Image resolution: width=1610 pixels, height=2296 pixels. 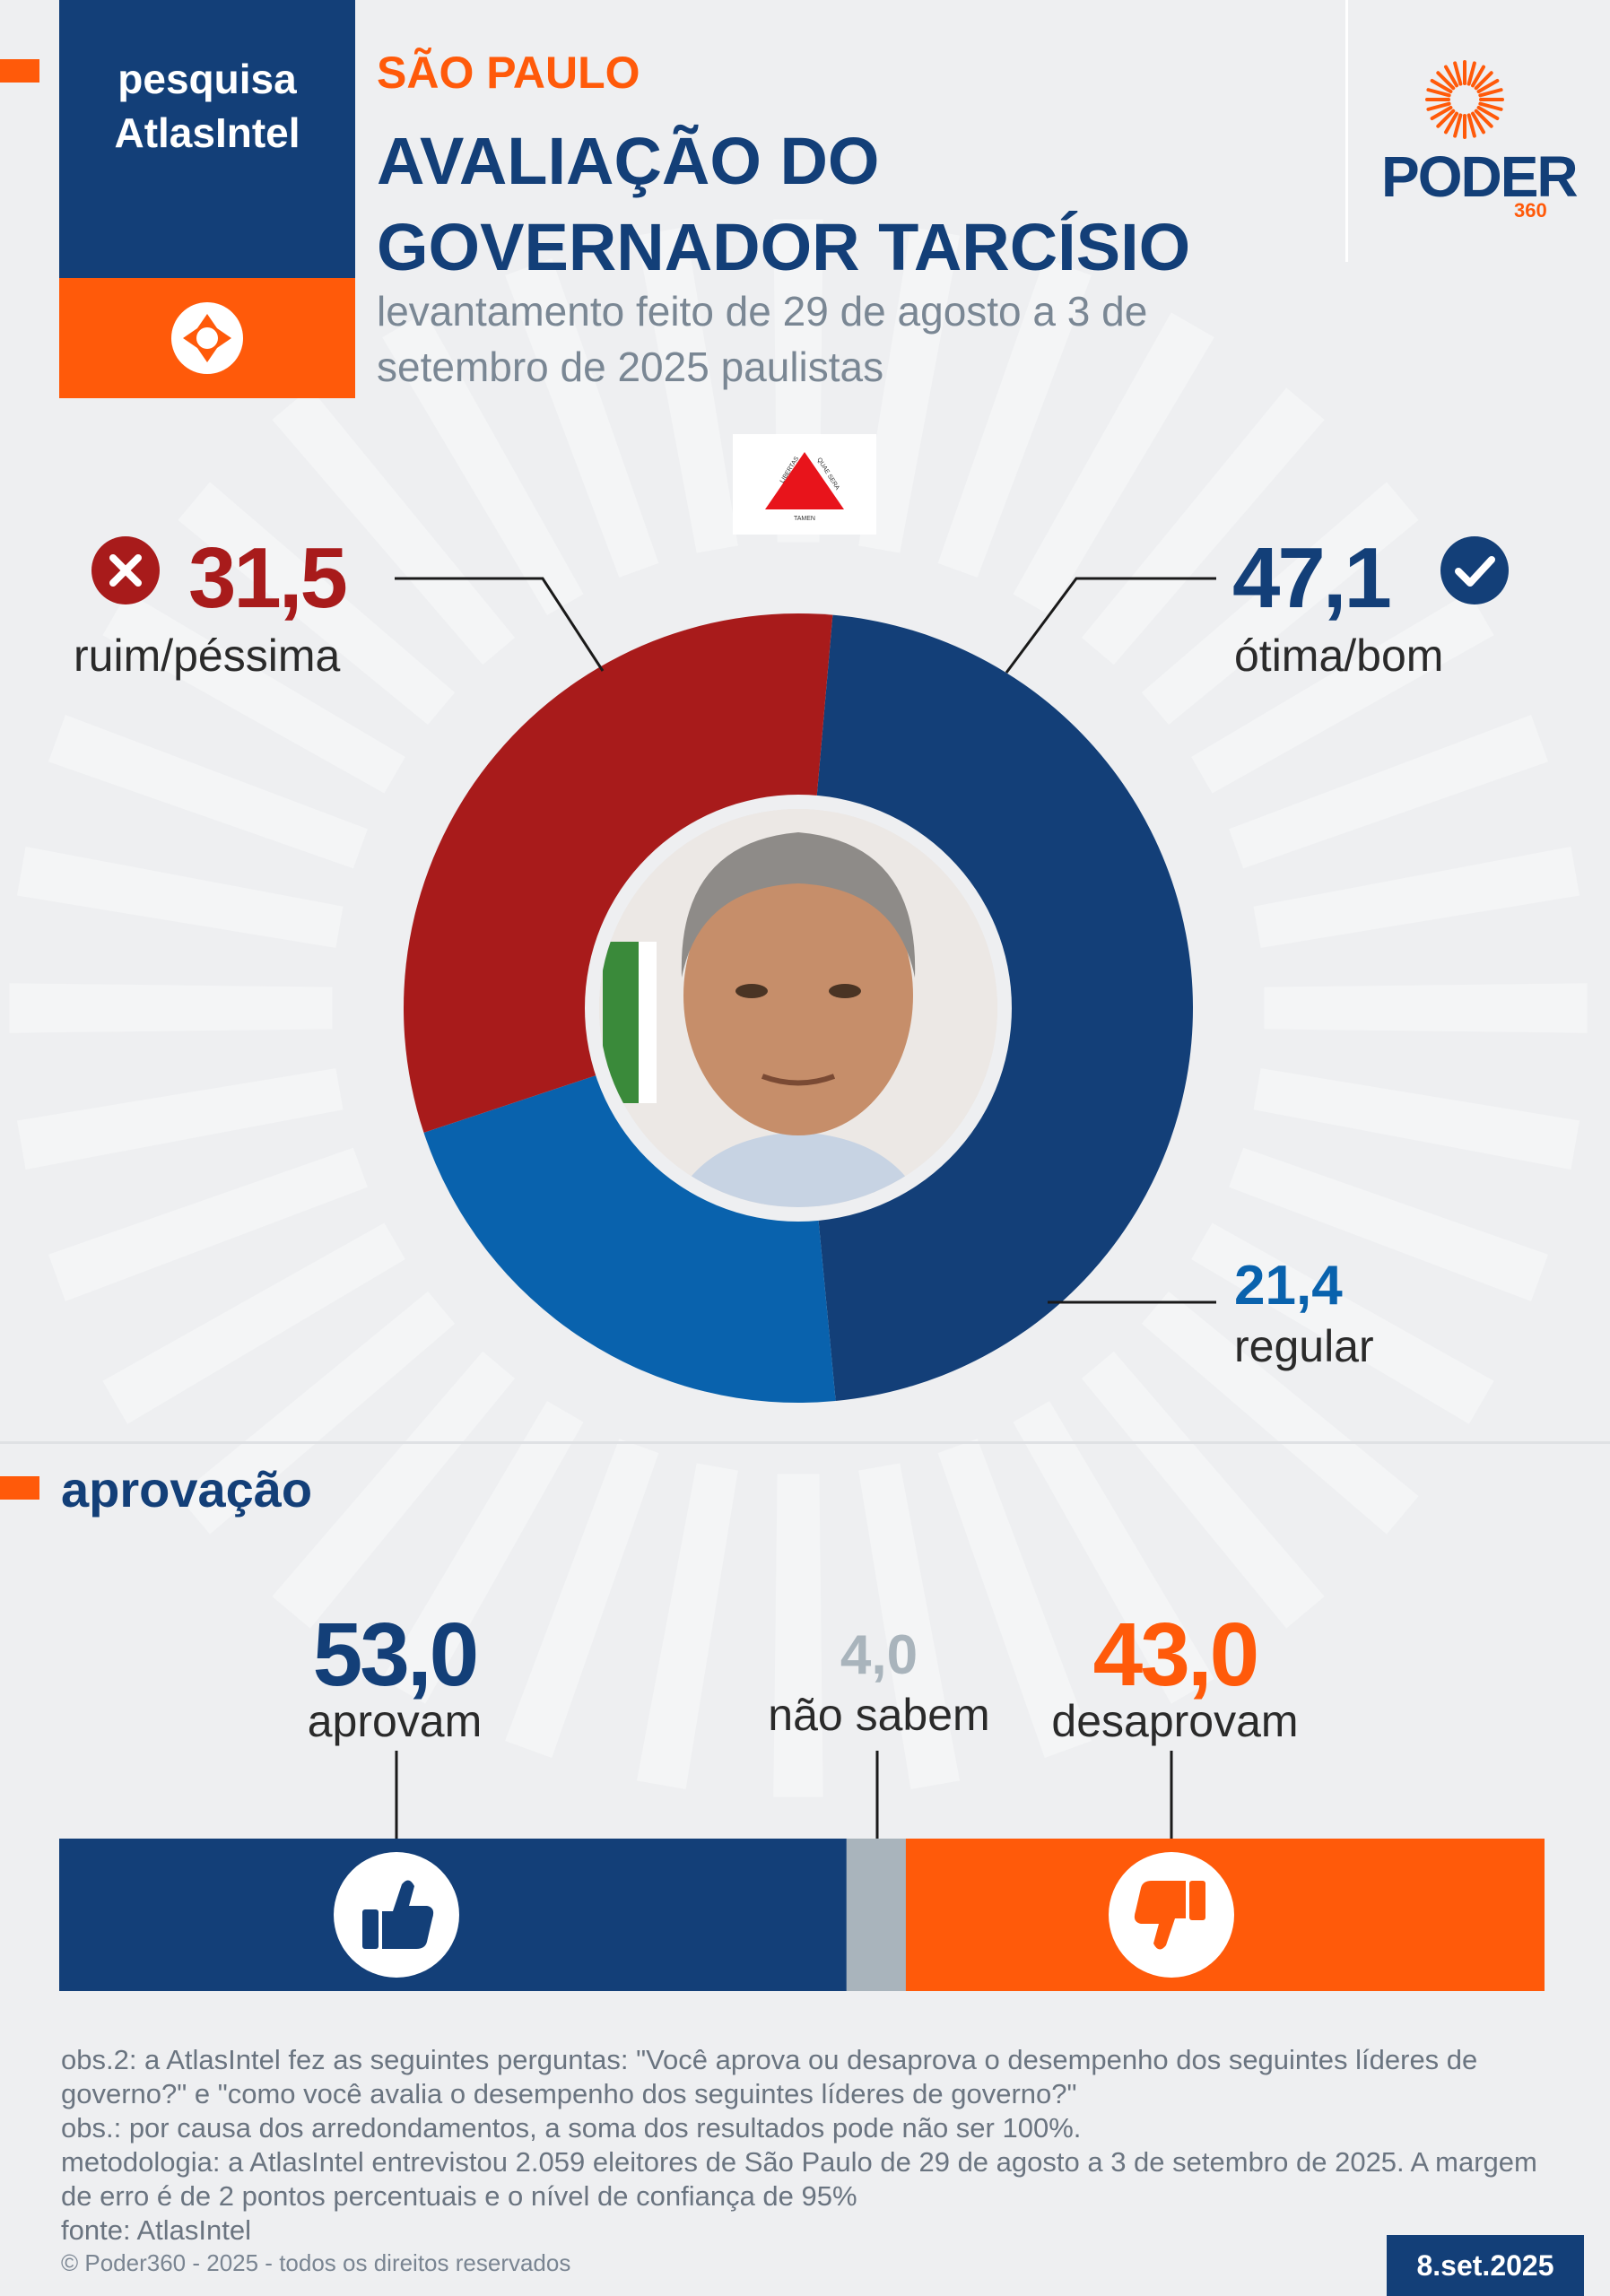 I want to click on poder360-sun-icon, so click(x=1464, y=99).